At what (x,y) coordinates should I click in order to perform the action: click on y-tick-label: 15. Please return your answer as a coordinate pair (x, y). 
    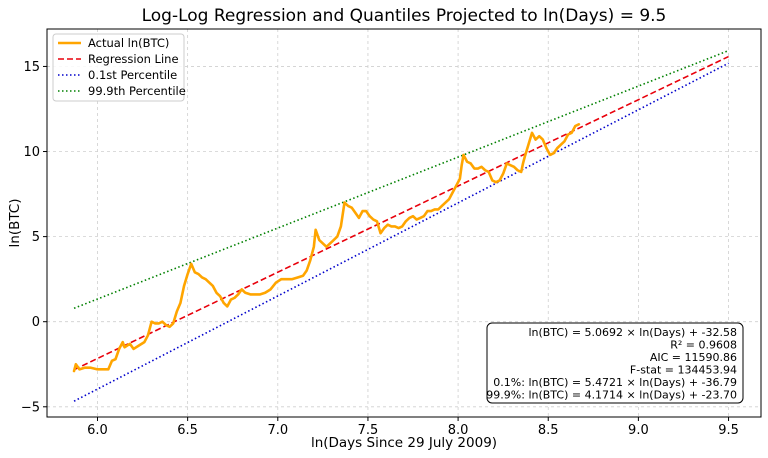
    Looking at the image, I should click on (31, 67).